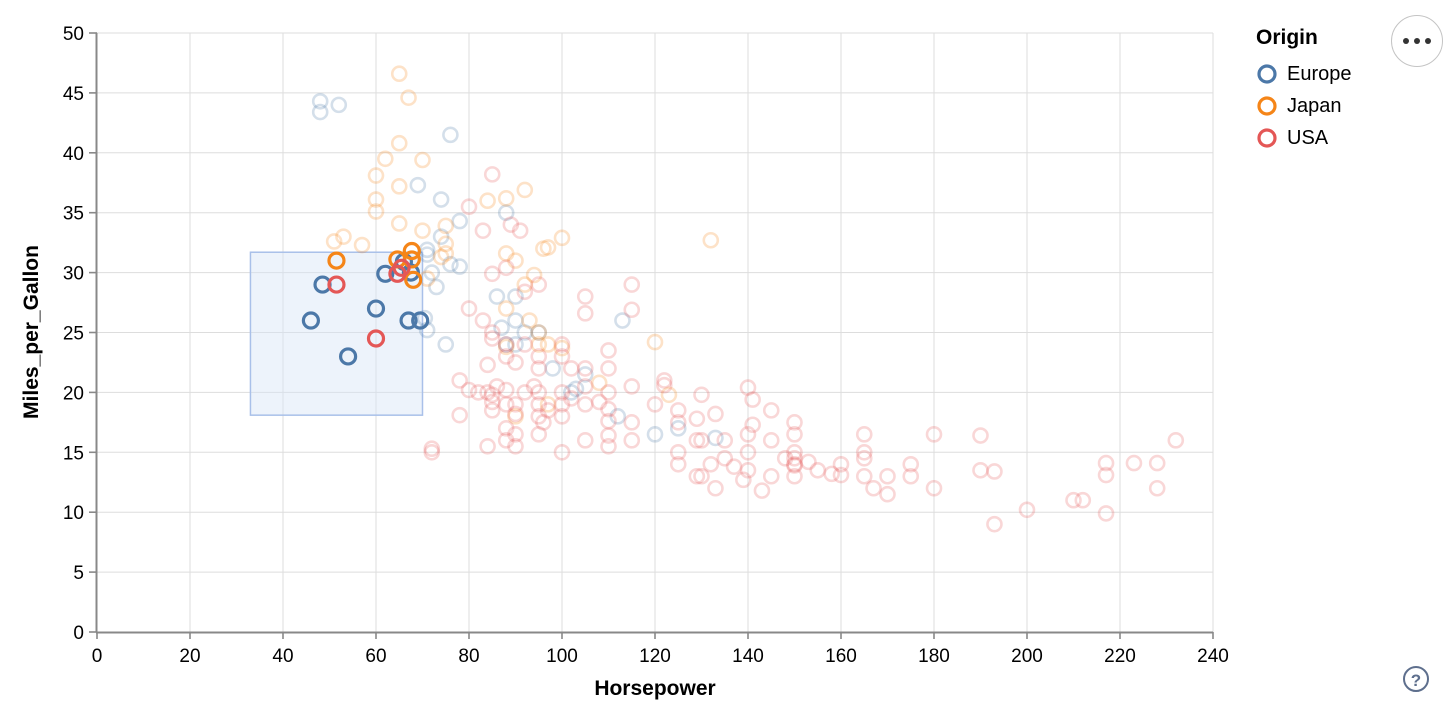 The height and width of the screenshot is (712, 1454). I want to click on legend-label-japan: Japan, so click(1314, 105).